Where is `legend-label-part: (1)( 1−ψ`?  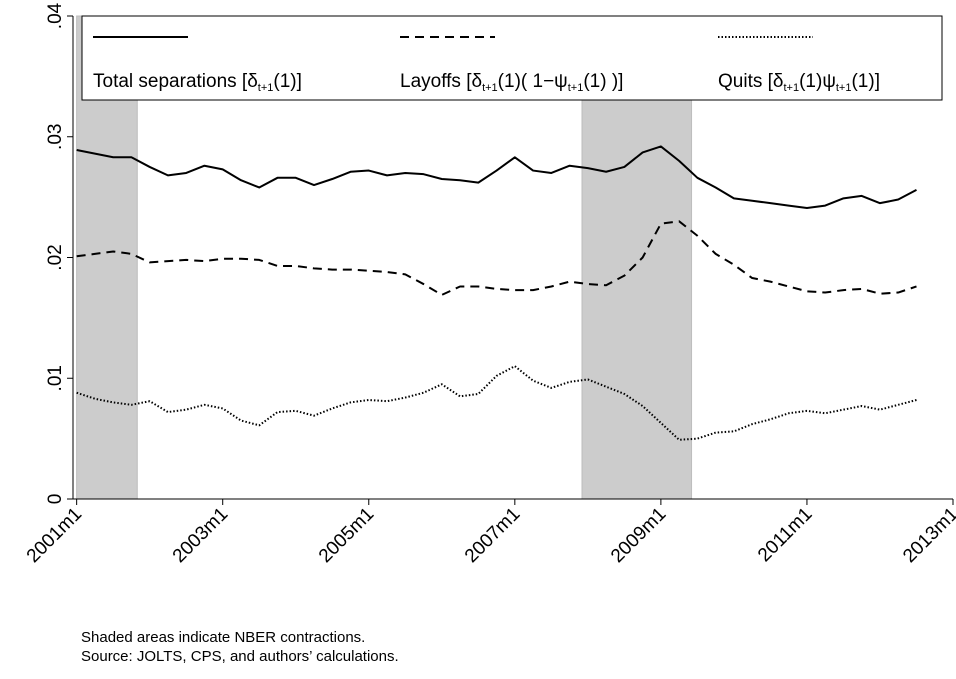 legend-label-part: (1)( 1−ψ is located at coordinates (533, 81).